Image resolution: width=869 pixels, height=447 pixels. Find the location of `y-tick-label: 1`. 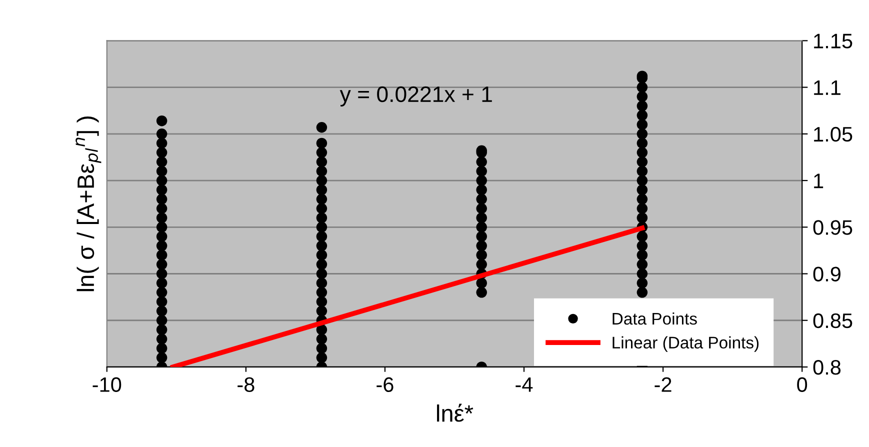

y-tick-label: 1 is located at coordinates (819, 181).